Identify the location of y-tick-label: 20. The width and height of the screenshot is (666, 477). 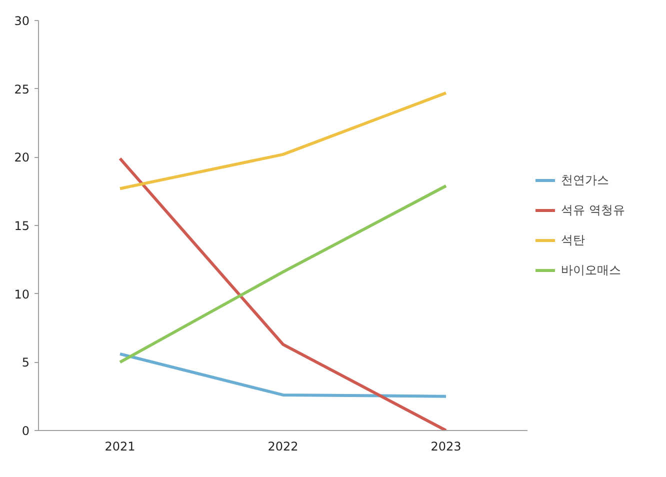
(22, 157).